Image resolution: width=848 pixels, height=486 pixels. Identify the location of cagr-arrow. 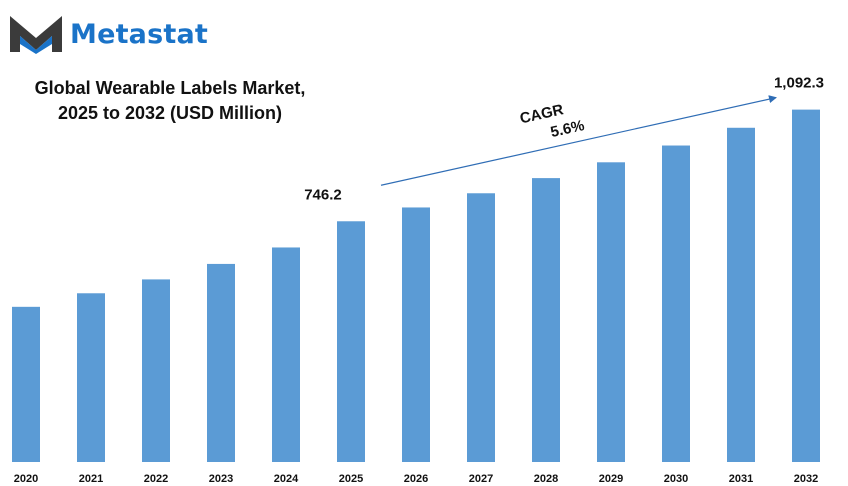
(578, 140).